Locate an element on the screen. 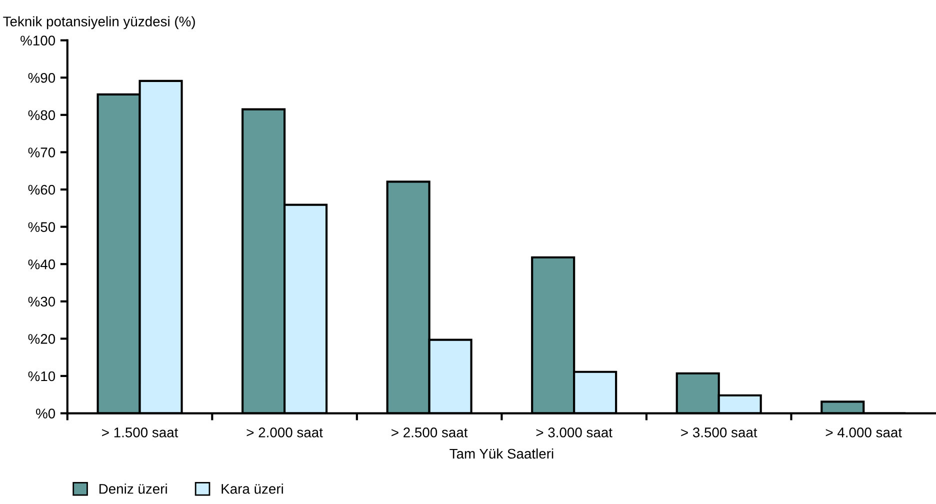  legend-label: Kara üzeri is located at coordinates (252, 489).